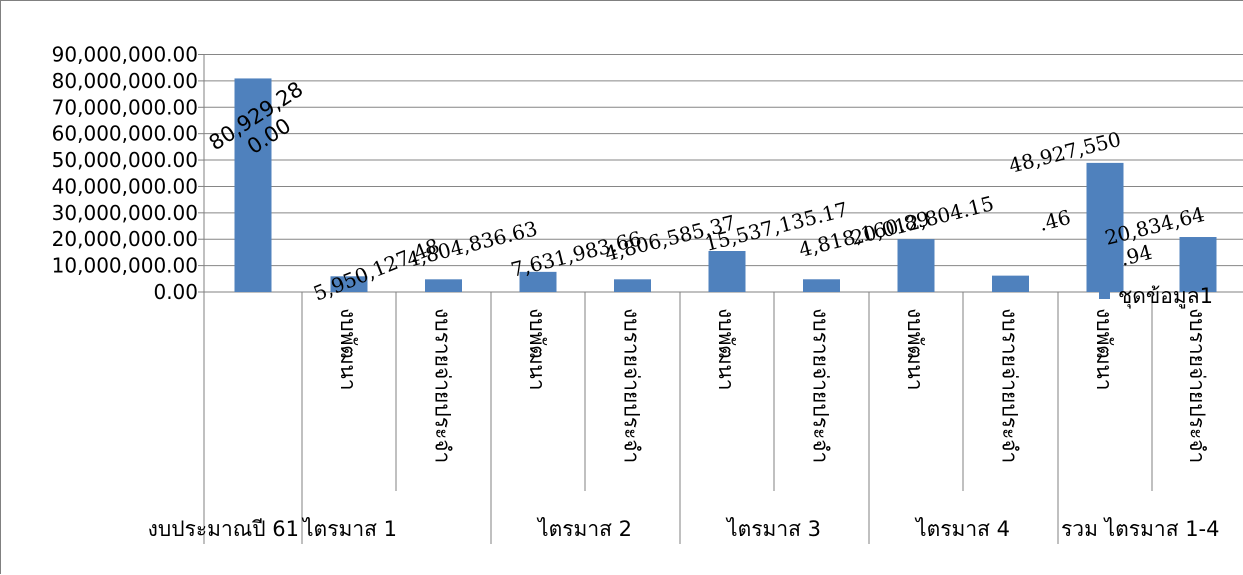 The height and width of the screenshot is (575, 1243). Describe the element at coordinates (125, 134) in the screenshot. I see `y-tick-label: 60,000,000.00` at that location.